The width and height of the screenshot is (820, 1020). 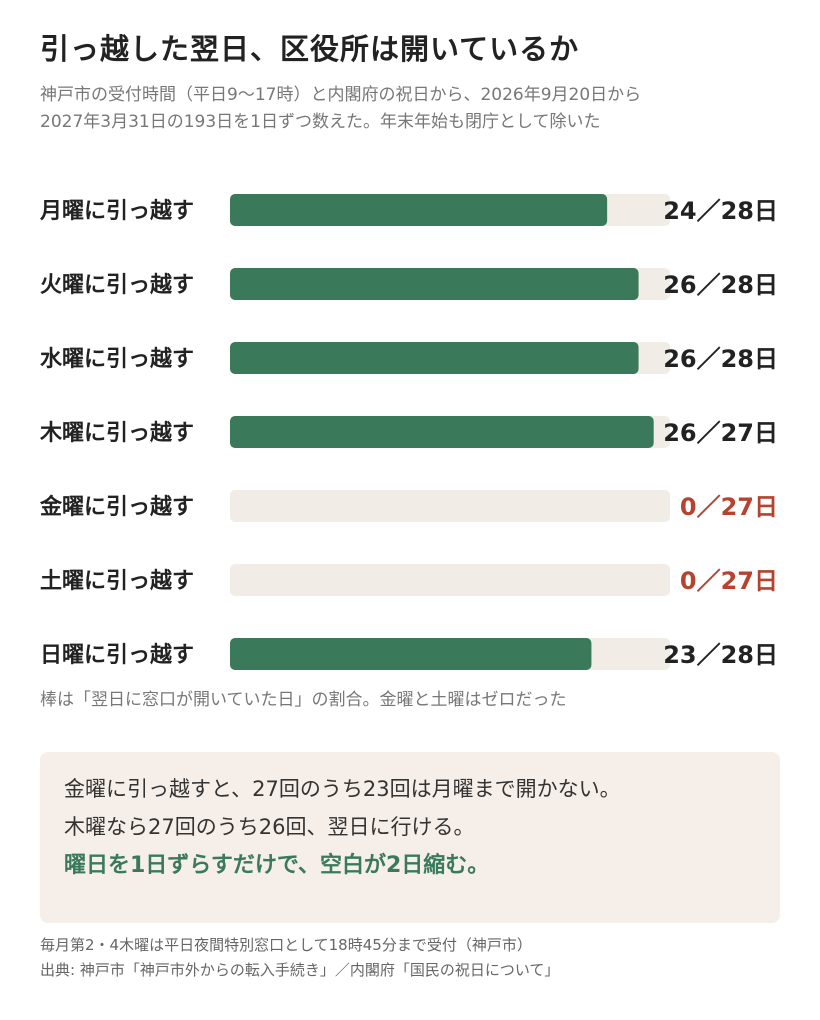 I want to click on value-label: 23／28日, so click(x=720, y=655).